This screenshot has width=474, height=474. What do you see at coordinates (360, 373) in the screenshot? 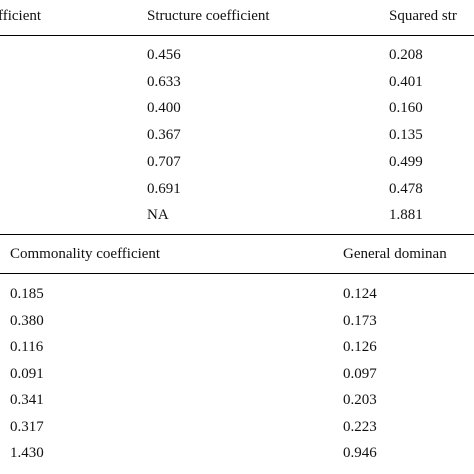
I see `general-dominance-cell: 0.097` at bounding box center [360, 373].